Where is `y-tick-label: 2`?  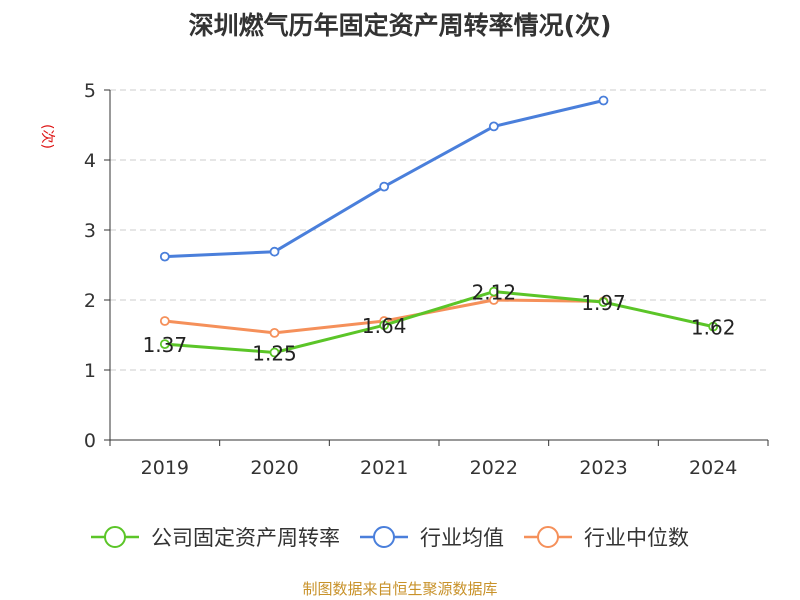
y-tick-label: 2 is located at coordinates (90, 301).